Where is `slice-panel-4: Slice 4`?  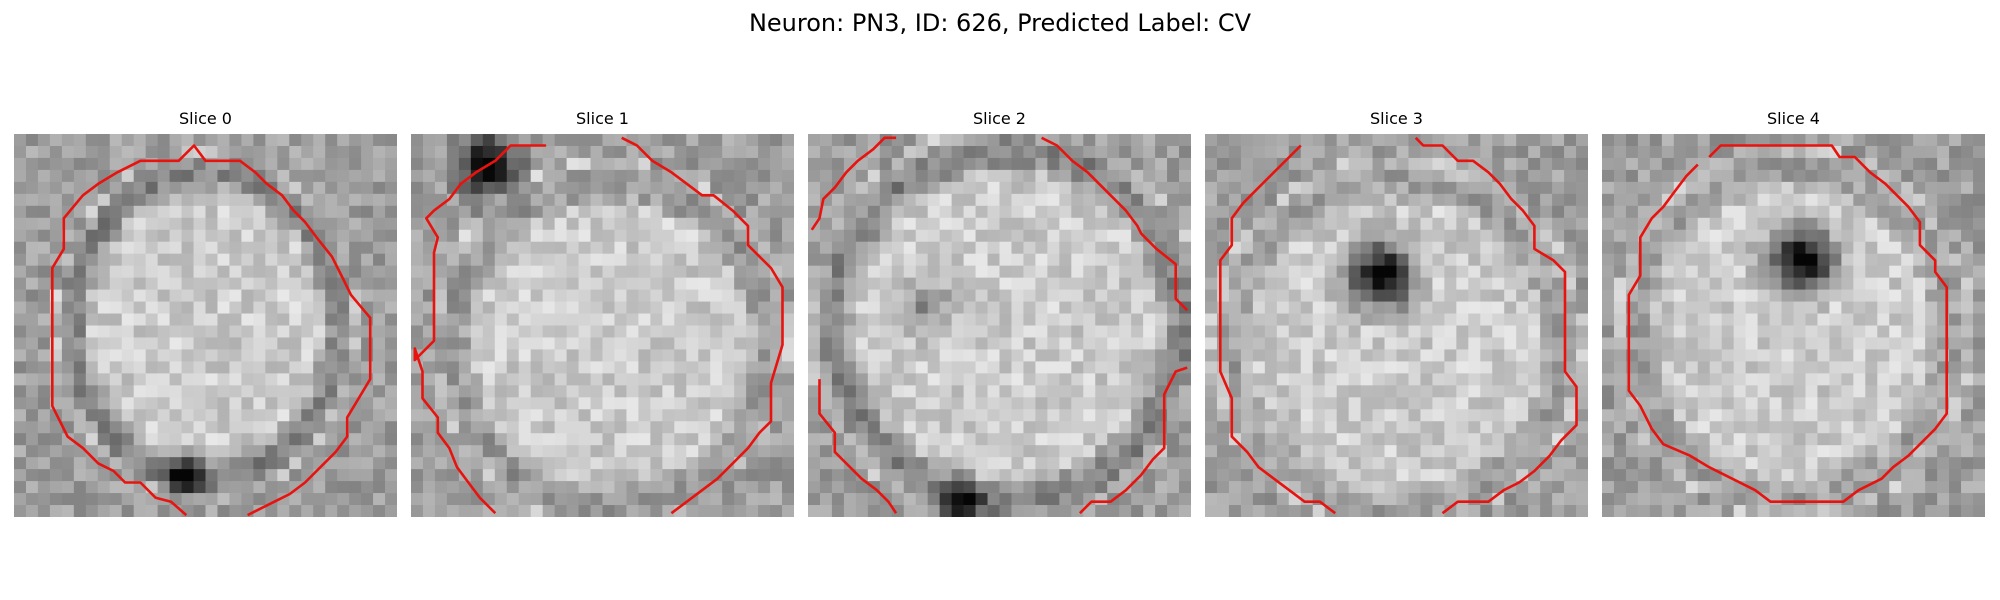 slice-panel-4: Slice 4 is located at coordinates (1793, 313).